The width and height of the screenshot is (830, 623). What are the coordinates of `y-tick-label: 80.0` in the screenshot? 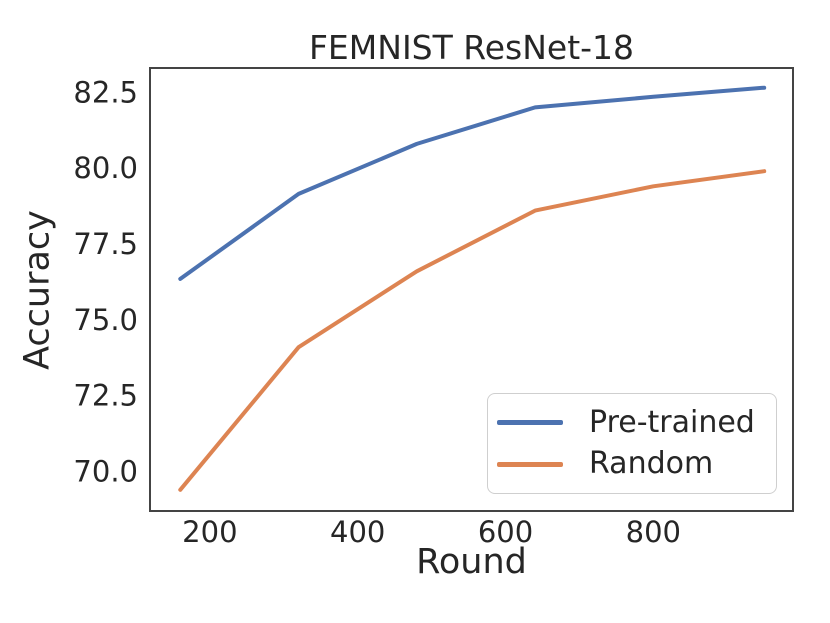 It's located at (105, 168).